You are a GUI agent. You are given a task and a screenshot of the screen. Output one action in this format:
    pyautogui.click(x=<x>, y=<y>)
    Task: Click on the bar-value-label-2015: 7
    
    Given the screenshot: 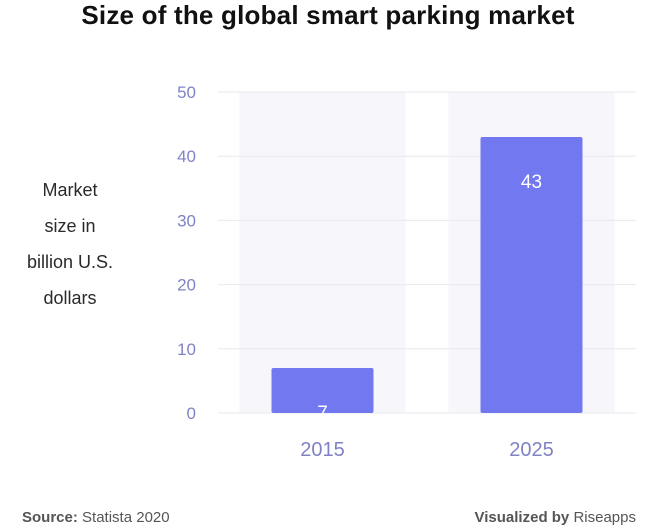 What is the action you would take?
    pyautogui.click(x=322, y=413)
    